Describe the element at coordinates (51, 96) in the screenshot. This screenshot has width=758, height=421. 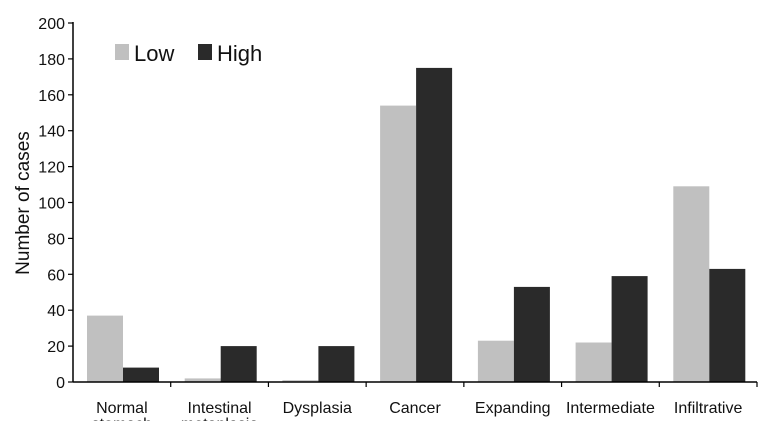
I see `y-tick-label-160: 160` at that location.